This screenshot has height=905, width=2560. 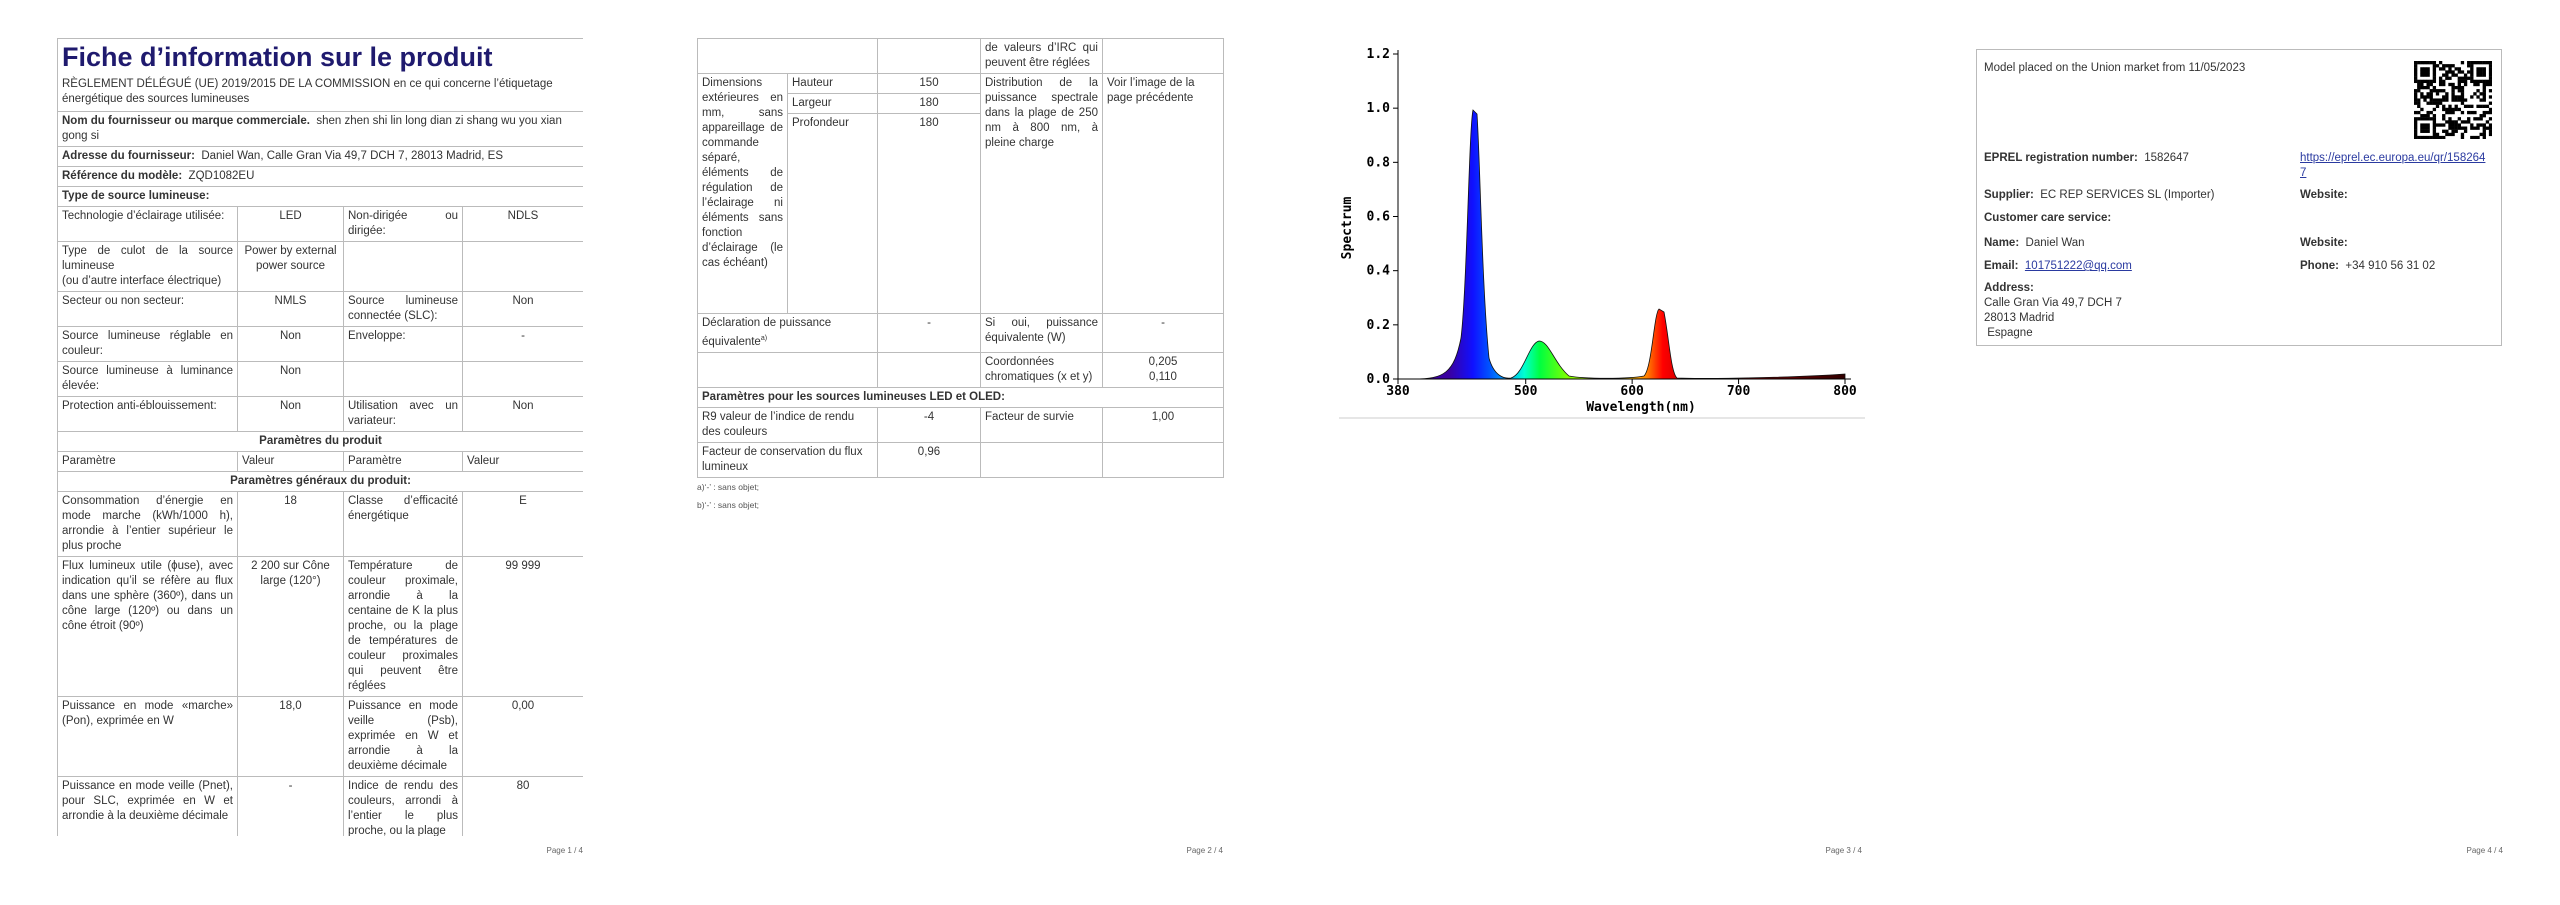 I want to click on cell: Classe d’efficacité énergétique, so click(x=403, y=524).